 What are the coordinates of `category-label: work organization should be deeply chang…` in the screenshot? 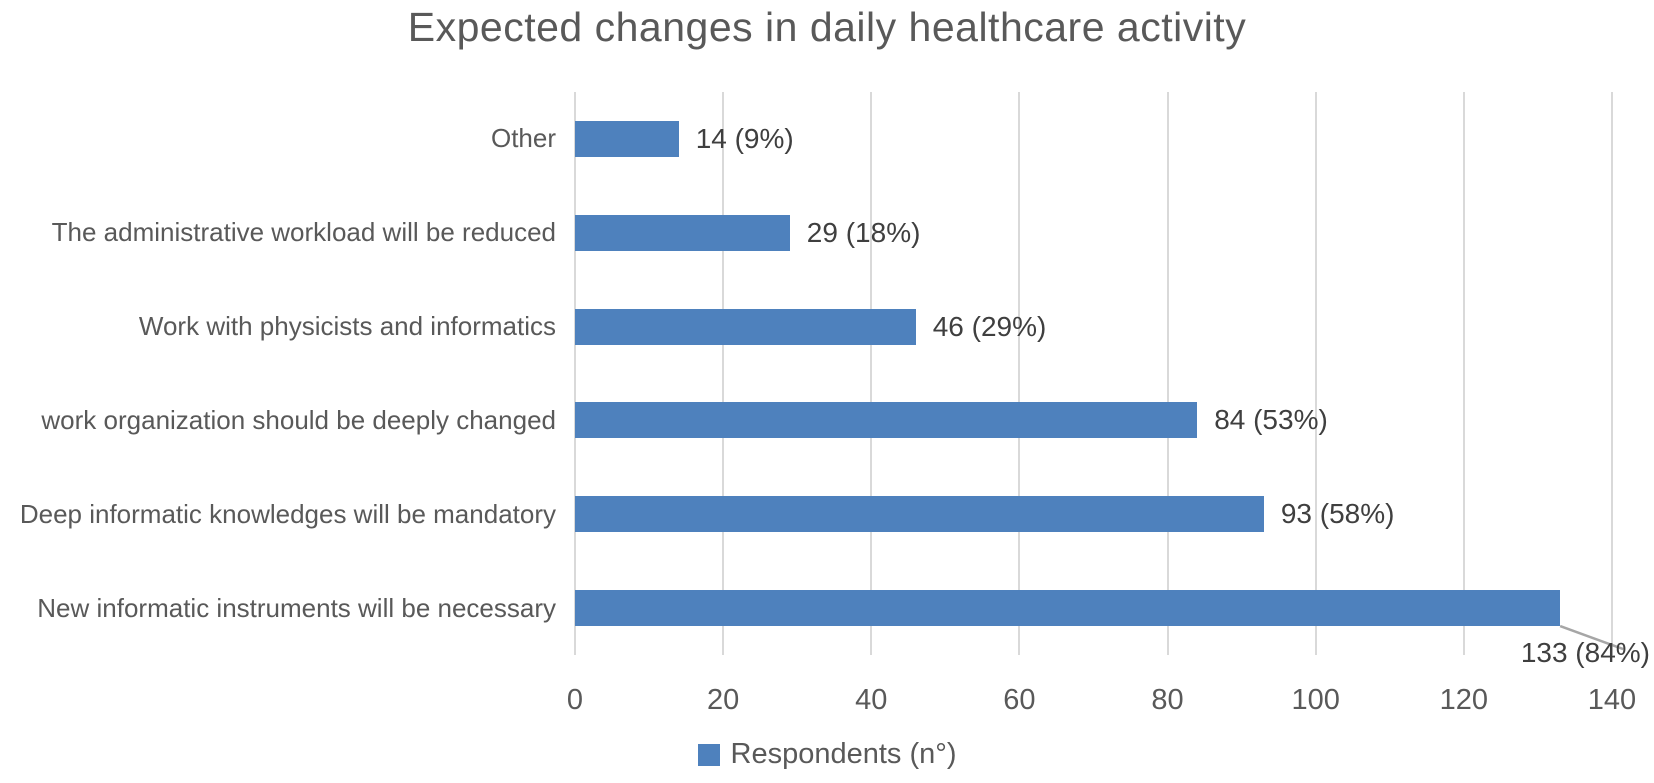 It's located at (298, 419).